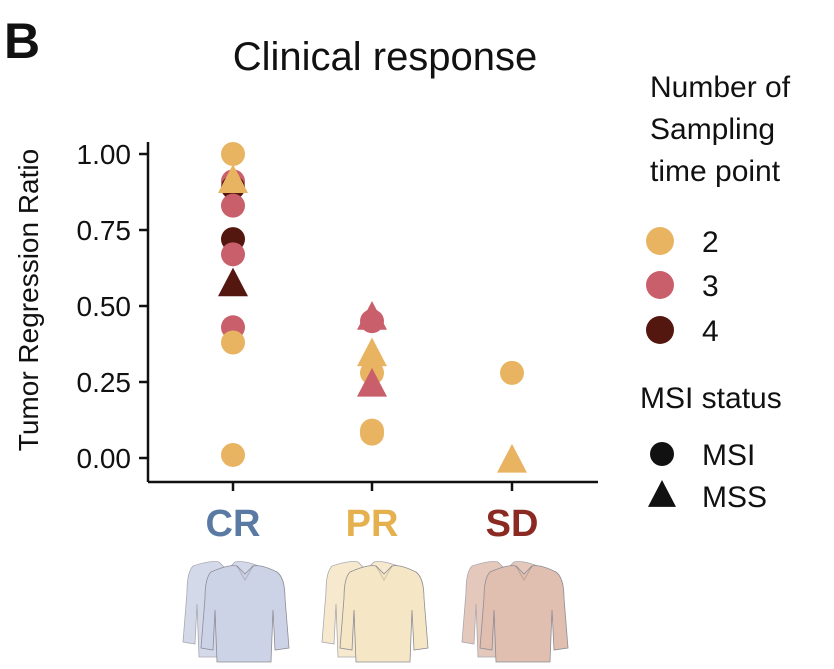 This screenshot has width=834, height=669. Describe the element at coordinates (22, 41) in the screenshot. I see `panel-label: B` at that location.